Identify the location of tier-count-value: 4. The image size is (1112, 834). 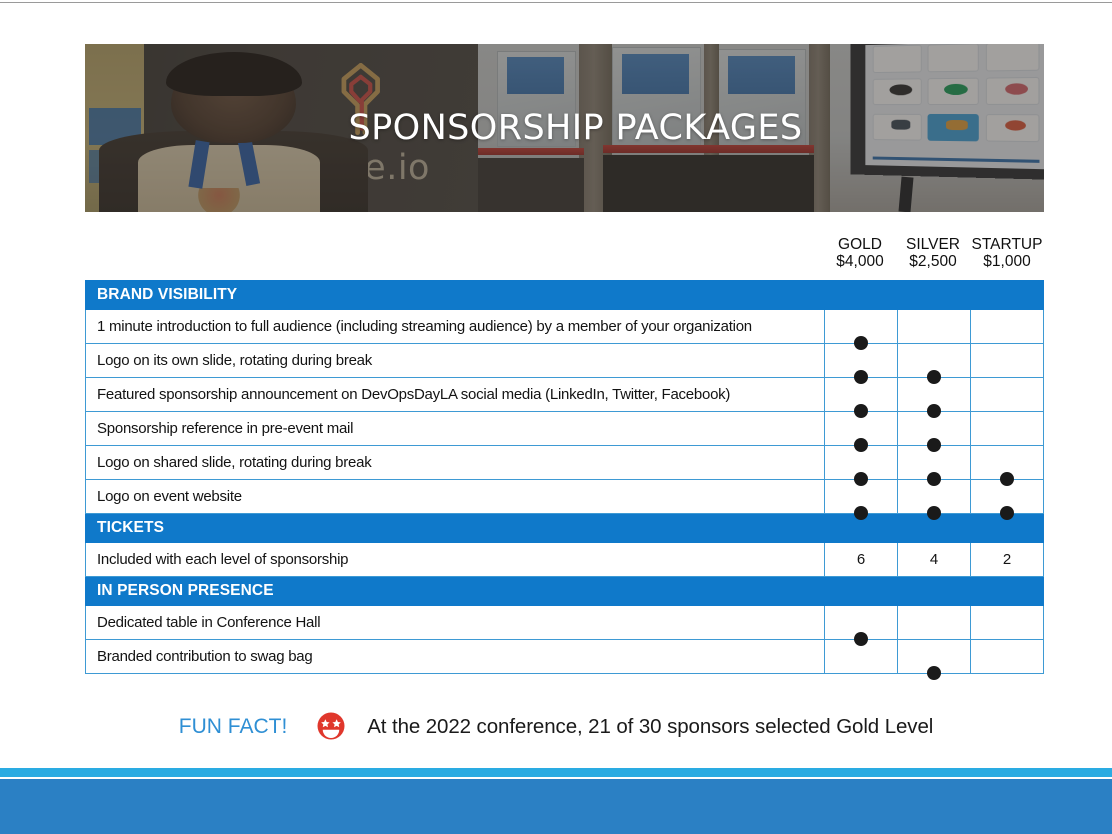
(934, 559).